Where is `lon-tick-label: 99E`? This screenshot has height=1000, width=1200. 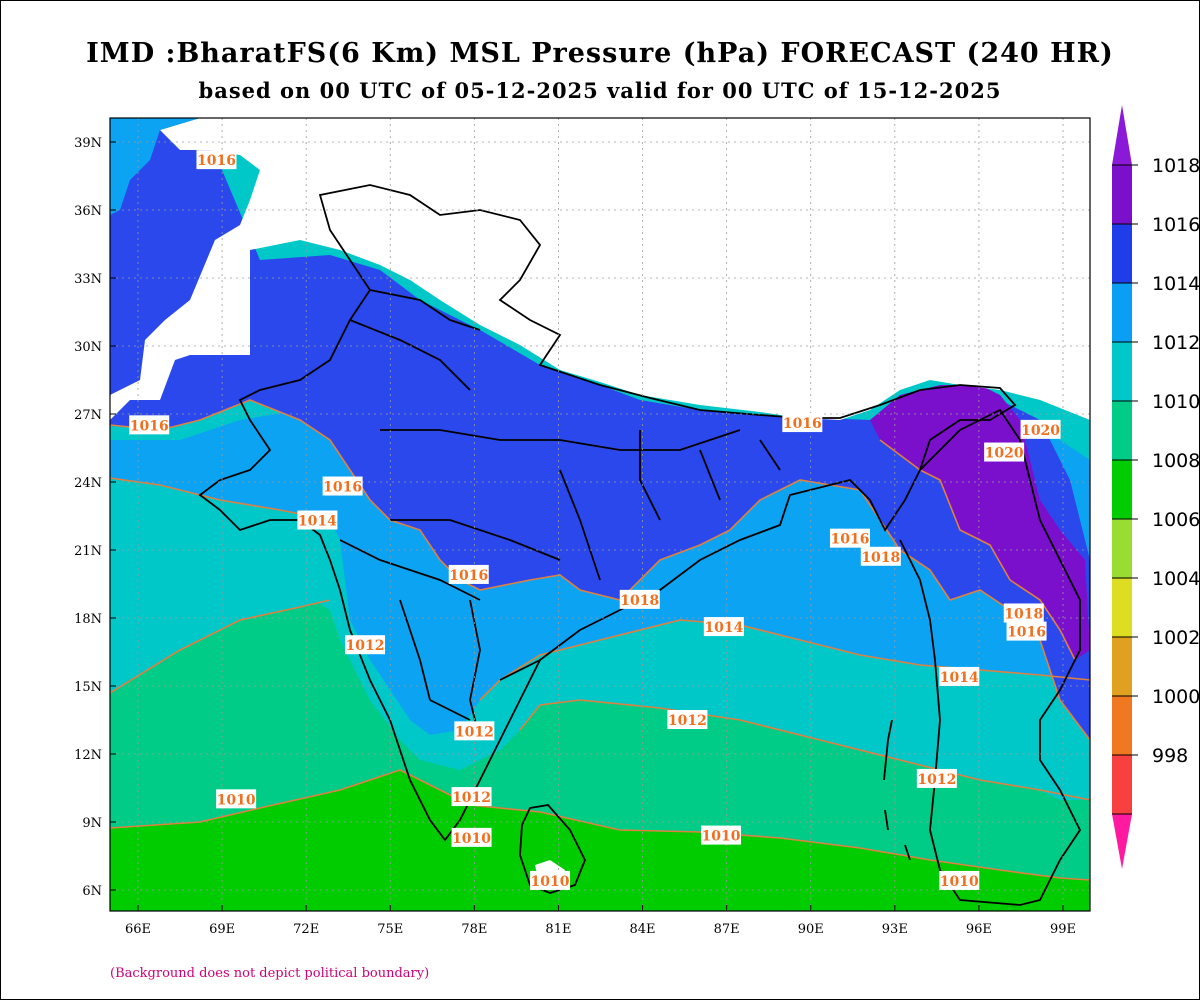
lon-tick-label: 99E is located at coordinates (1063, 929).